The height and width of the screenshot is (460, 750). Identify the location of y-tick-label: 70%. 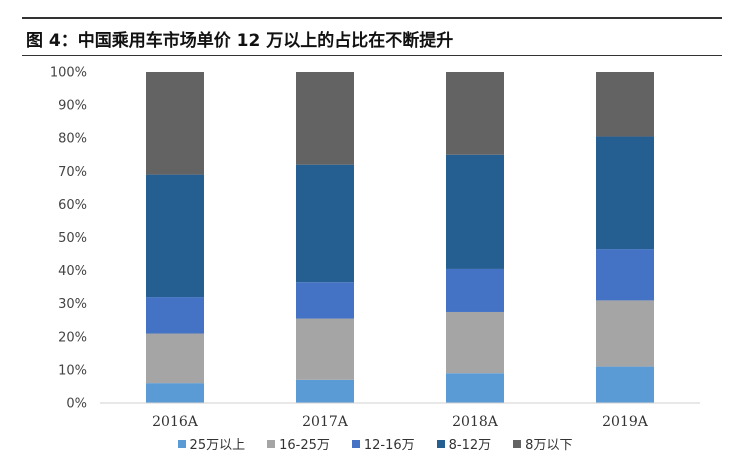
(72, 172).